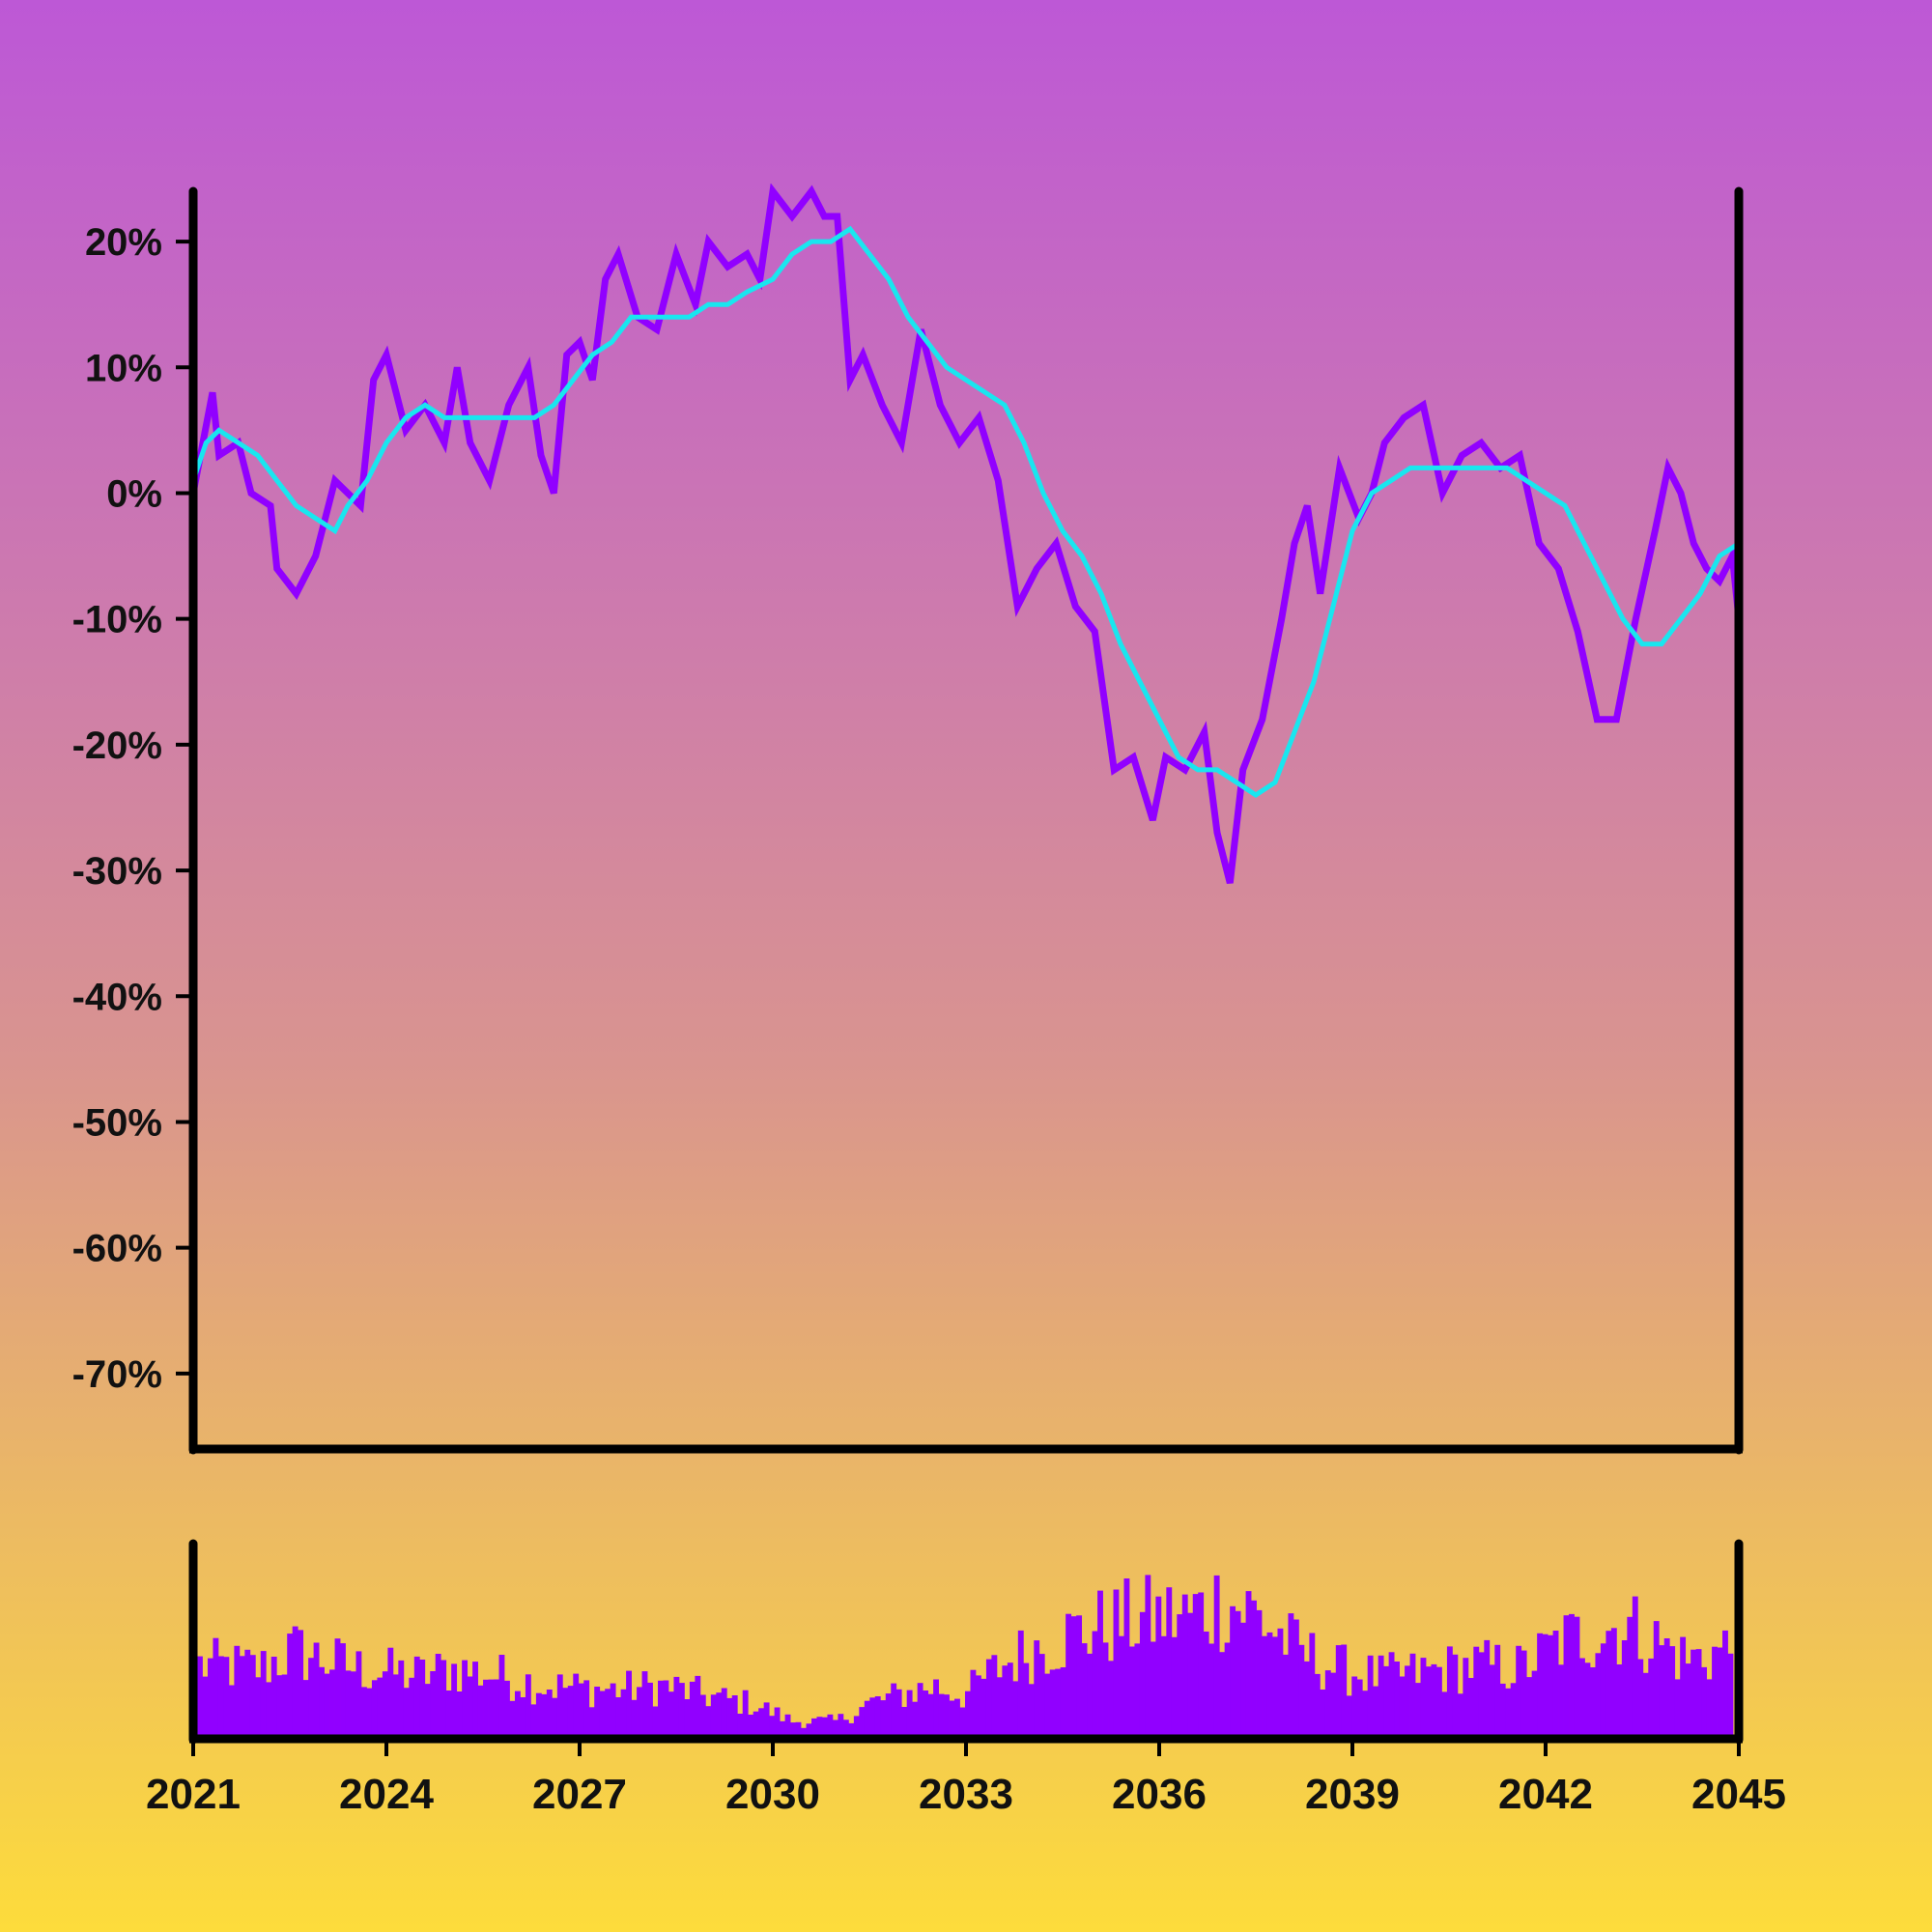 The image size is (1932, 1932). Describe the element at coordinates (117, 1249) in the screenshot. I see `y-tick-label: -60%` at that location.